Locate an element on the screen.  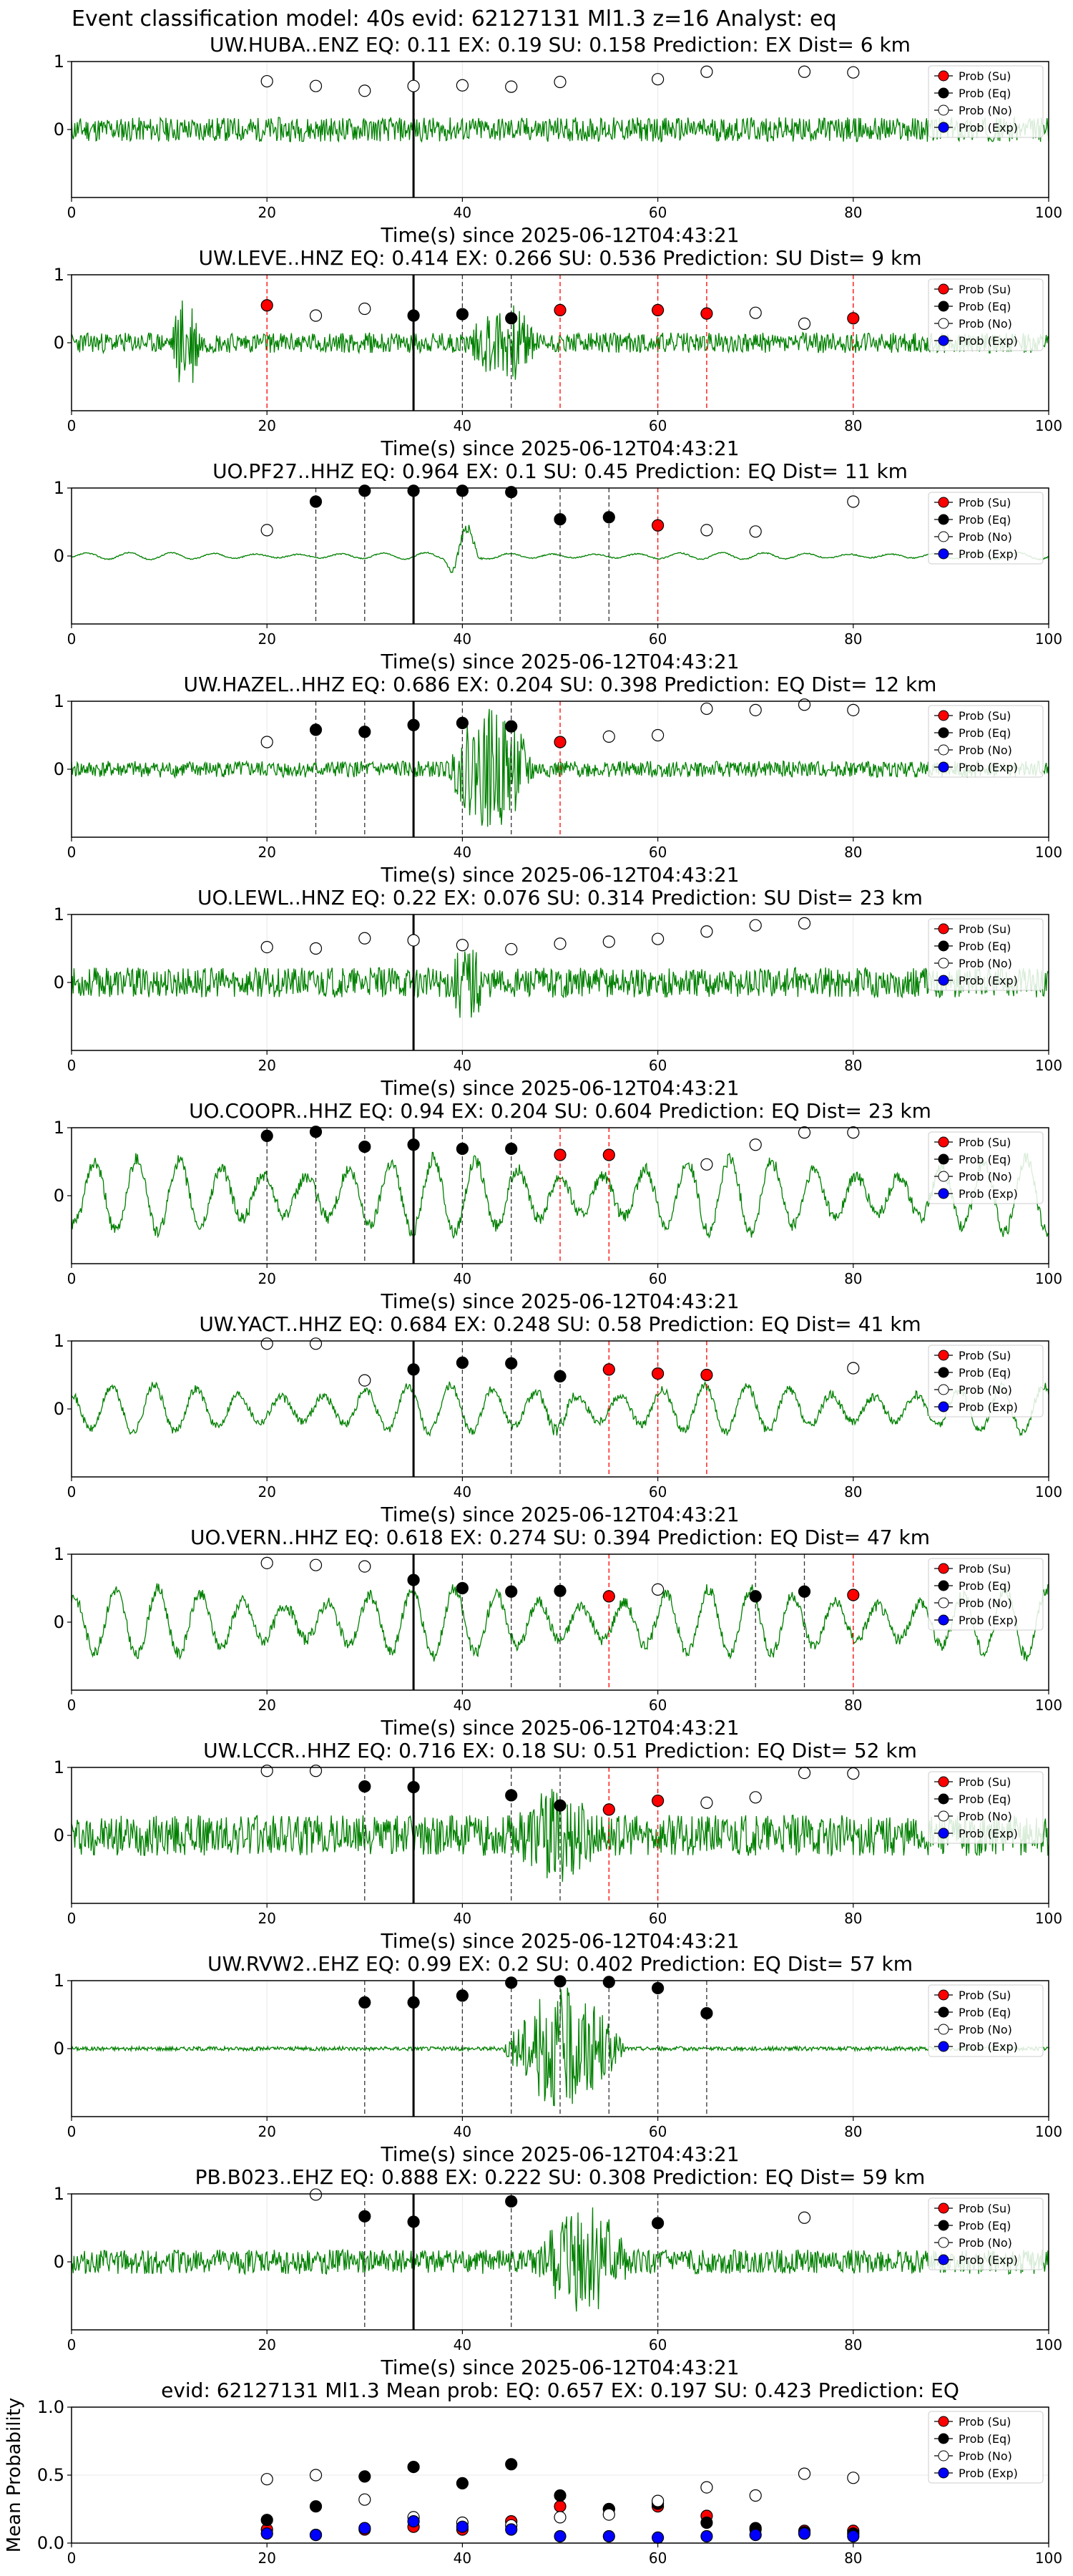
legend-label-eq: Prob (Eq) is located at coordinates (985, 2012).